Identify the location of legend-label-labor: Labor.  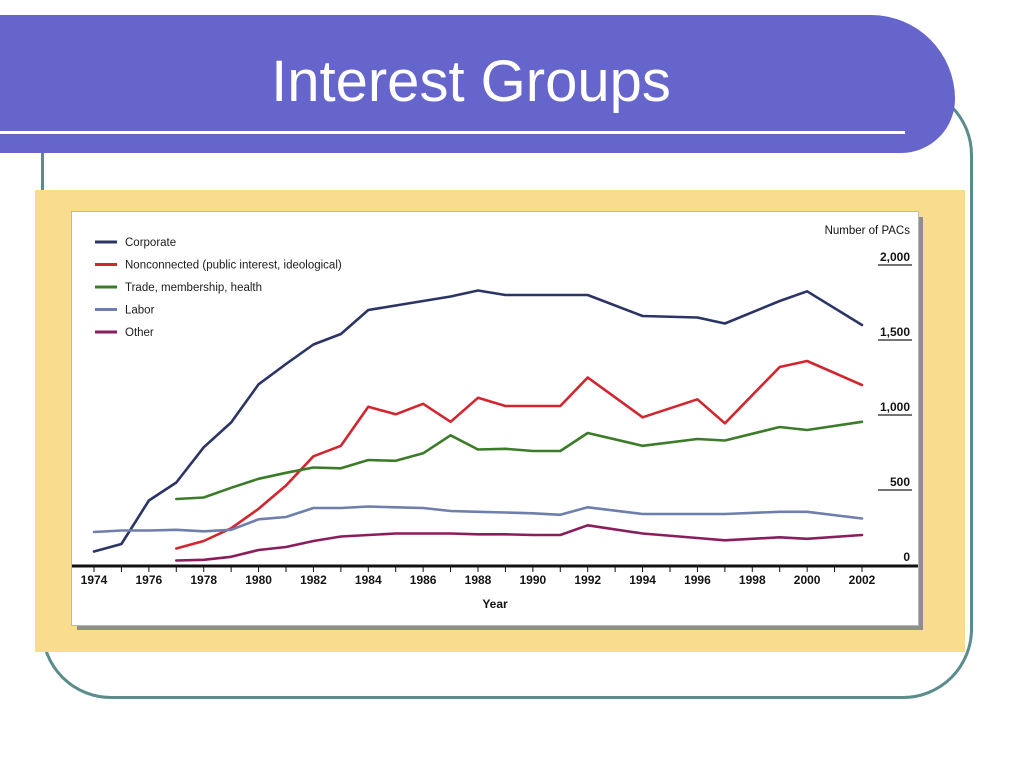
(140, 311).